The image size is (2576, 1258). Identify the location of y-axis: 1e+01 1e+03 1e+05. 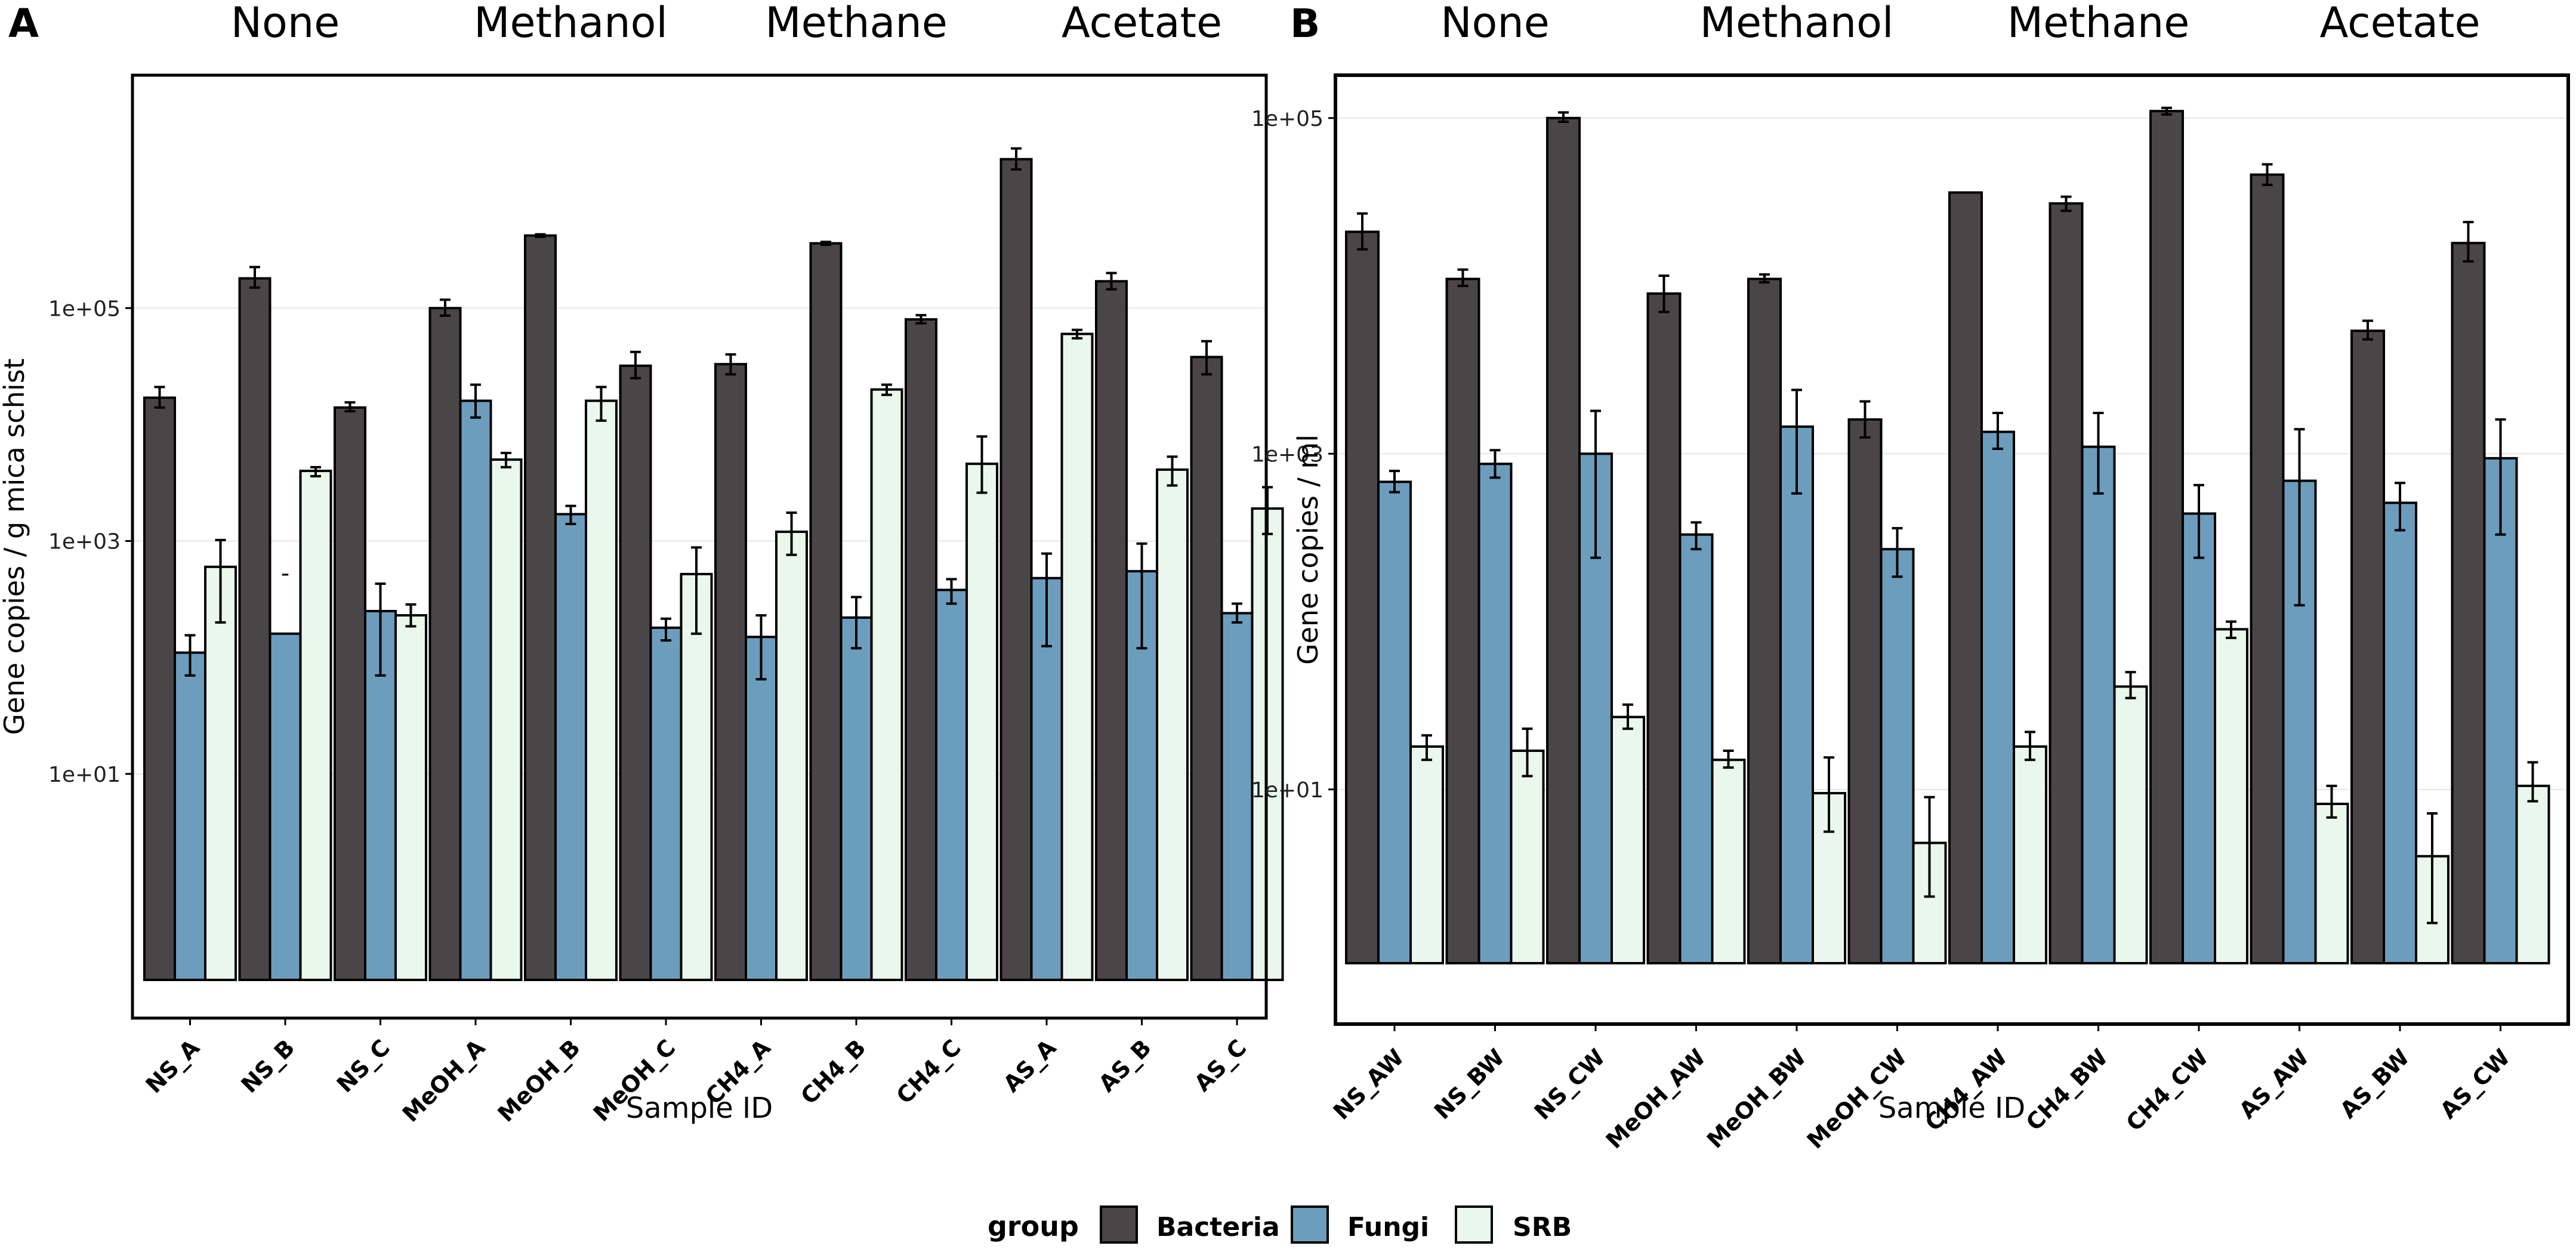
(90, 542).